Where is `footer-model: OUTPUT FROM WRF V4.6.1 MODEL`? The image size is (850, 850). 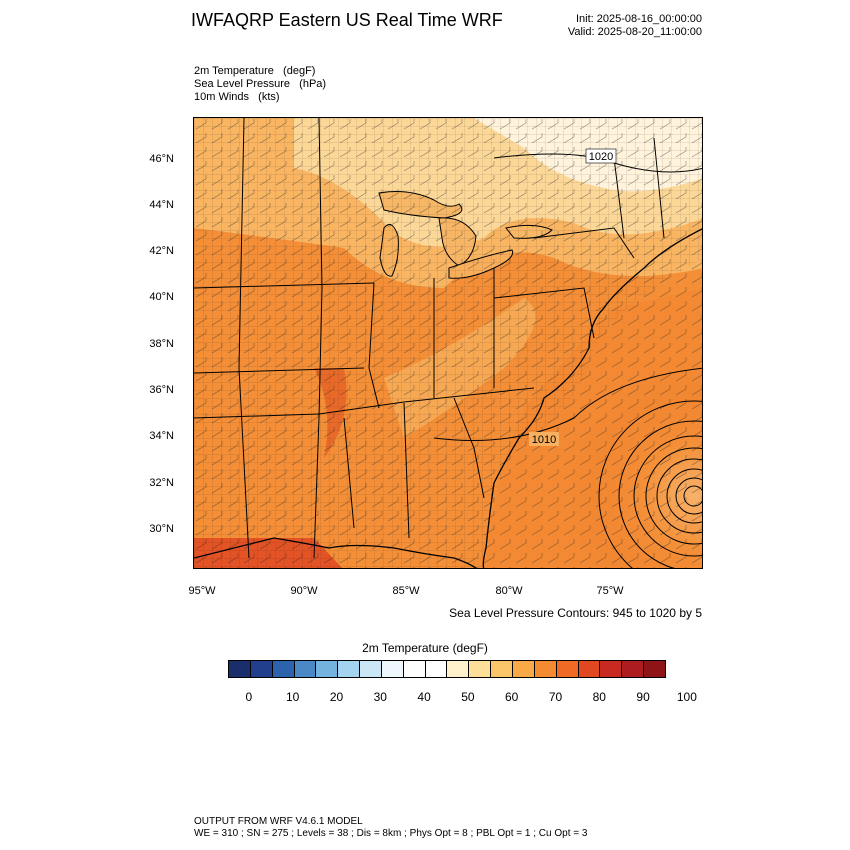 footer-model: OUTPUT FROM WRF V4.6.1 MODEL is located at coordinates (278, 821).